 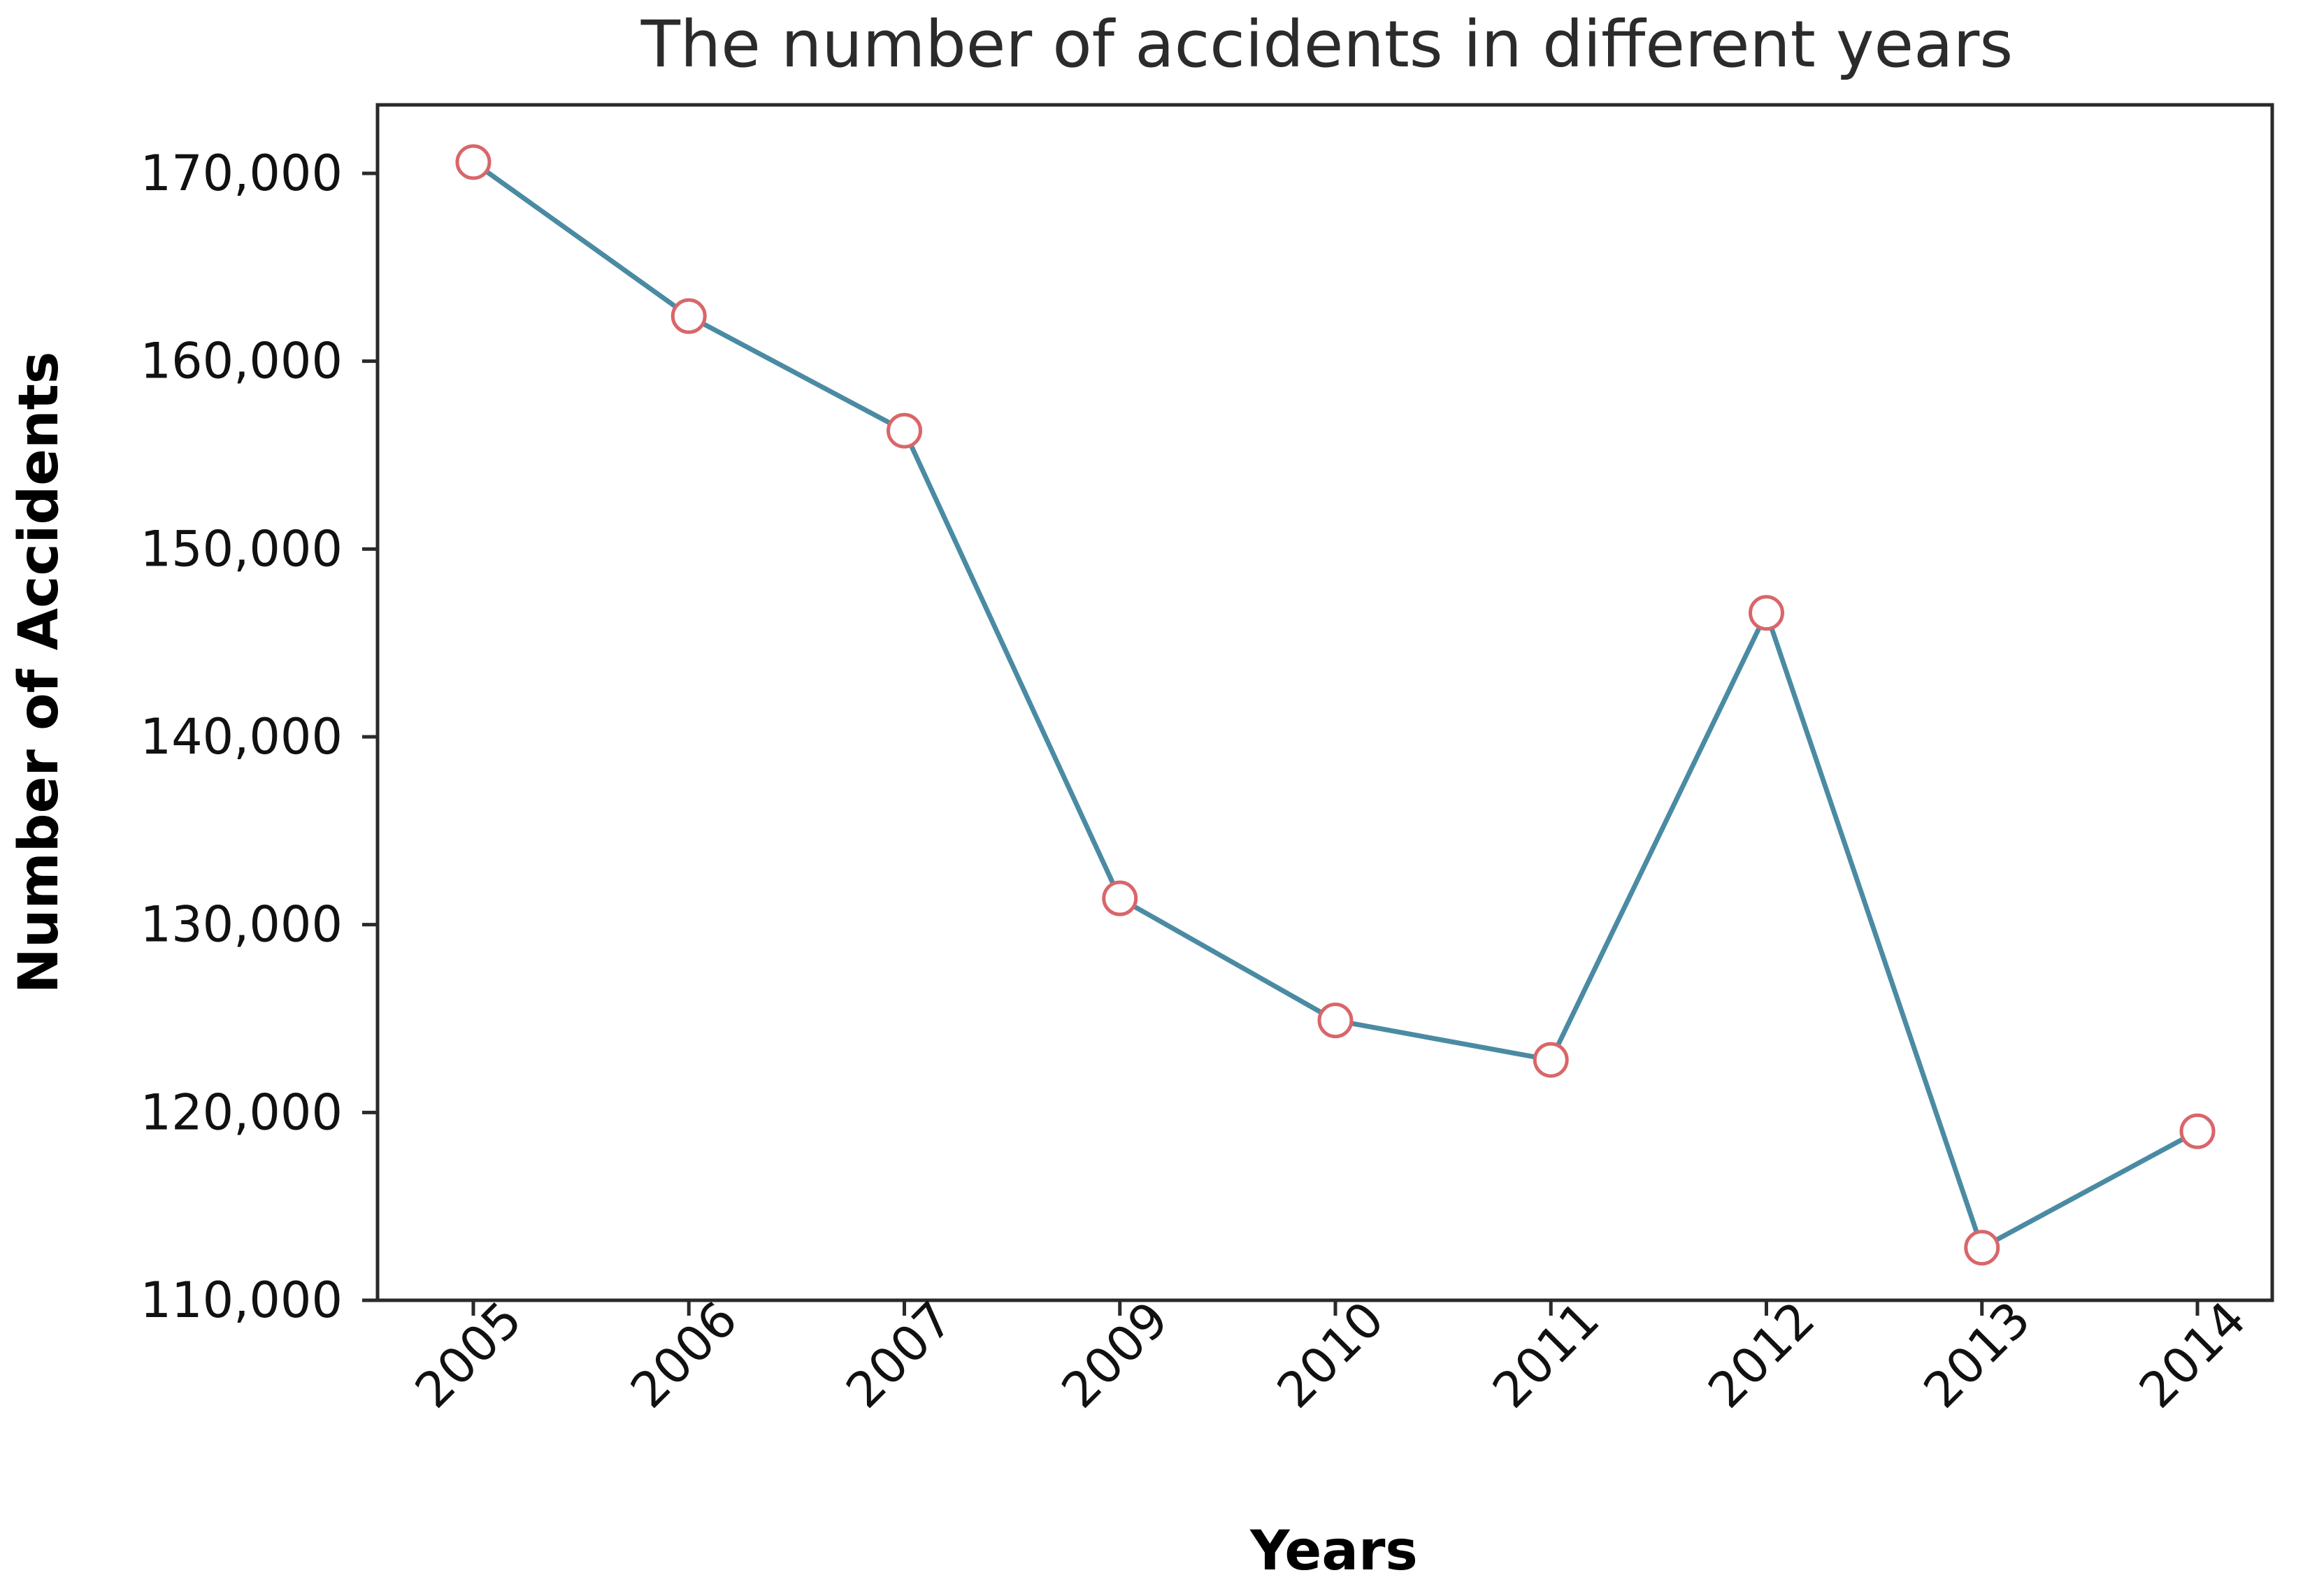 What do you see at coordinates (468, 1355) in the screenshot?
I see `x-tick-label: 2005` at bounding box center [468, 1355].